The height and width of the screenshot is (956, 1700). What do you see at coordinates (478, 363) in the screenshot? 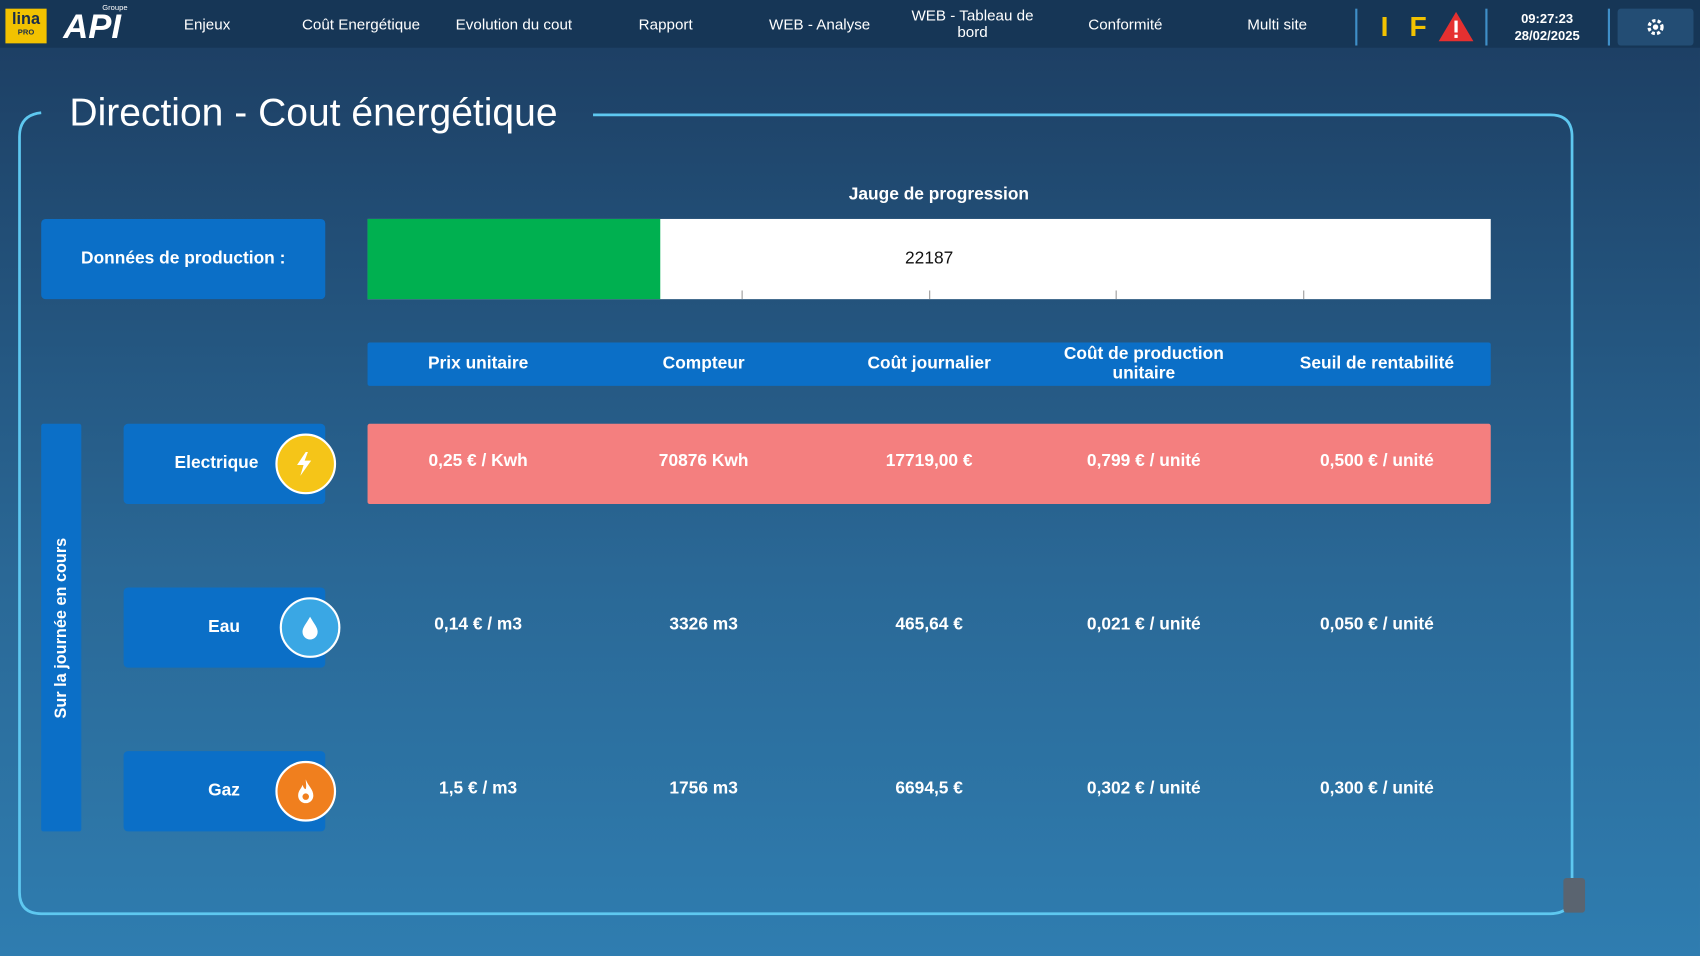
I see `column-header: Prix unitaire` at bounding box center [478, 363].